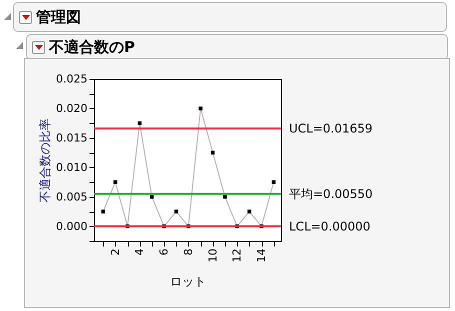  What do you see at coordinates (164, 252) in the screenshot?
I see `x-tick-label: 6` at bounding box center [164, 252].